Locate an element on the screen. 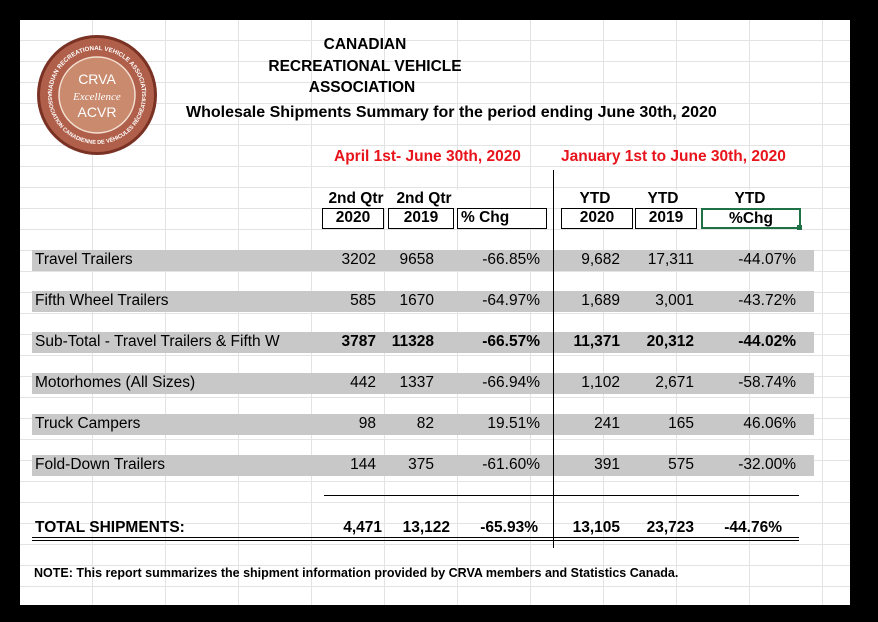 The width and height of the screenshot is (878, 622). col-ytd2020-top: YTD is located at coordinates (595, 199).